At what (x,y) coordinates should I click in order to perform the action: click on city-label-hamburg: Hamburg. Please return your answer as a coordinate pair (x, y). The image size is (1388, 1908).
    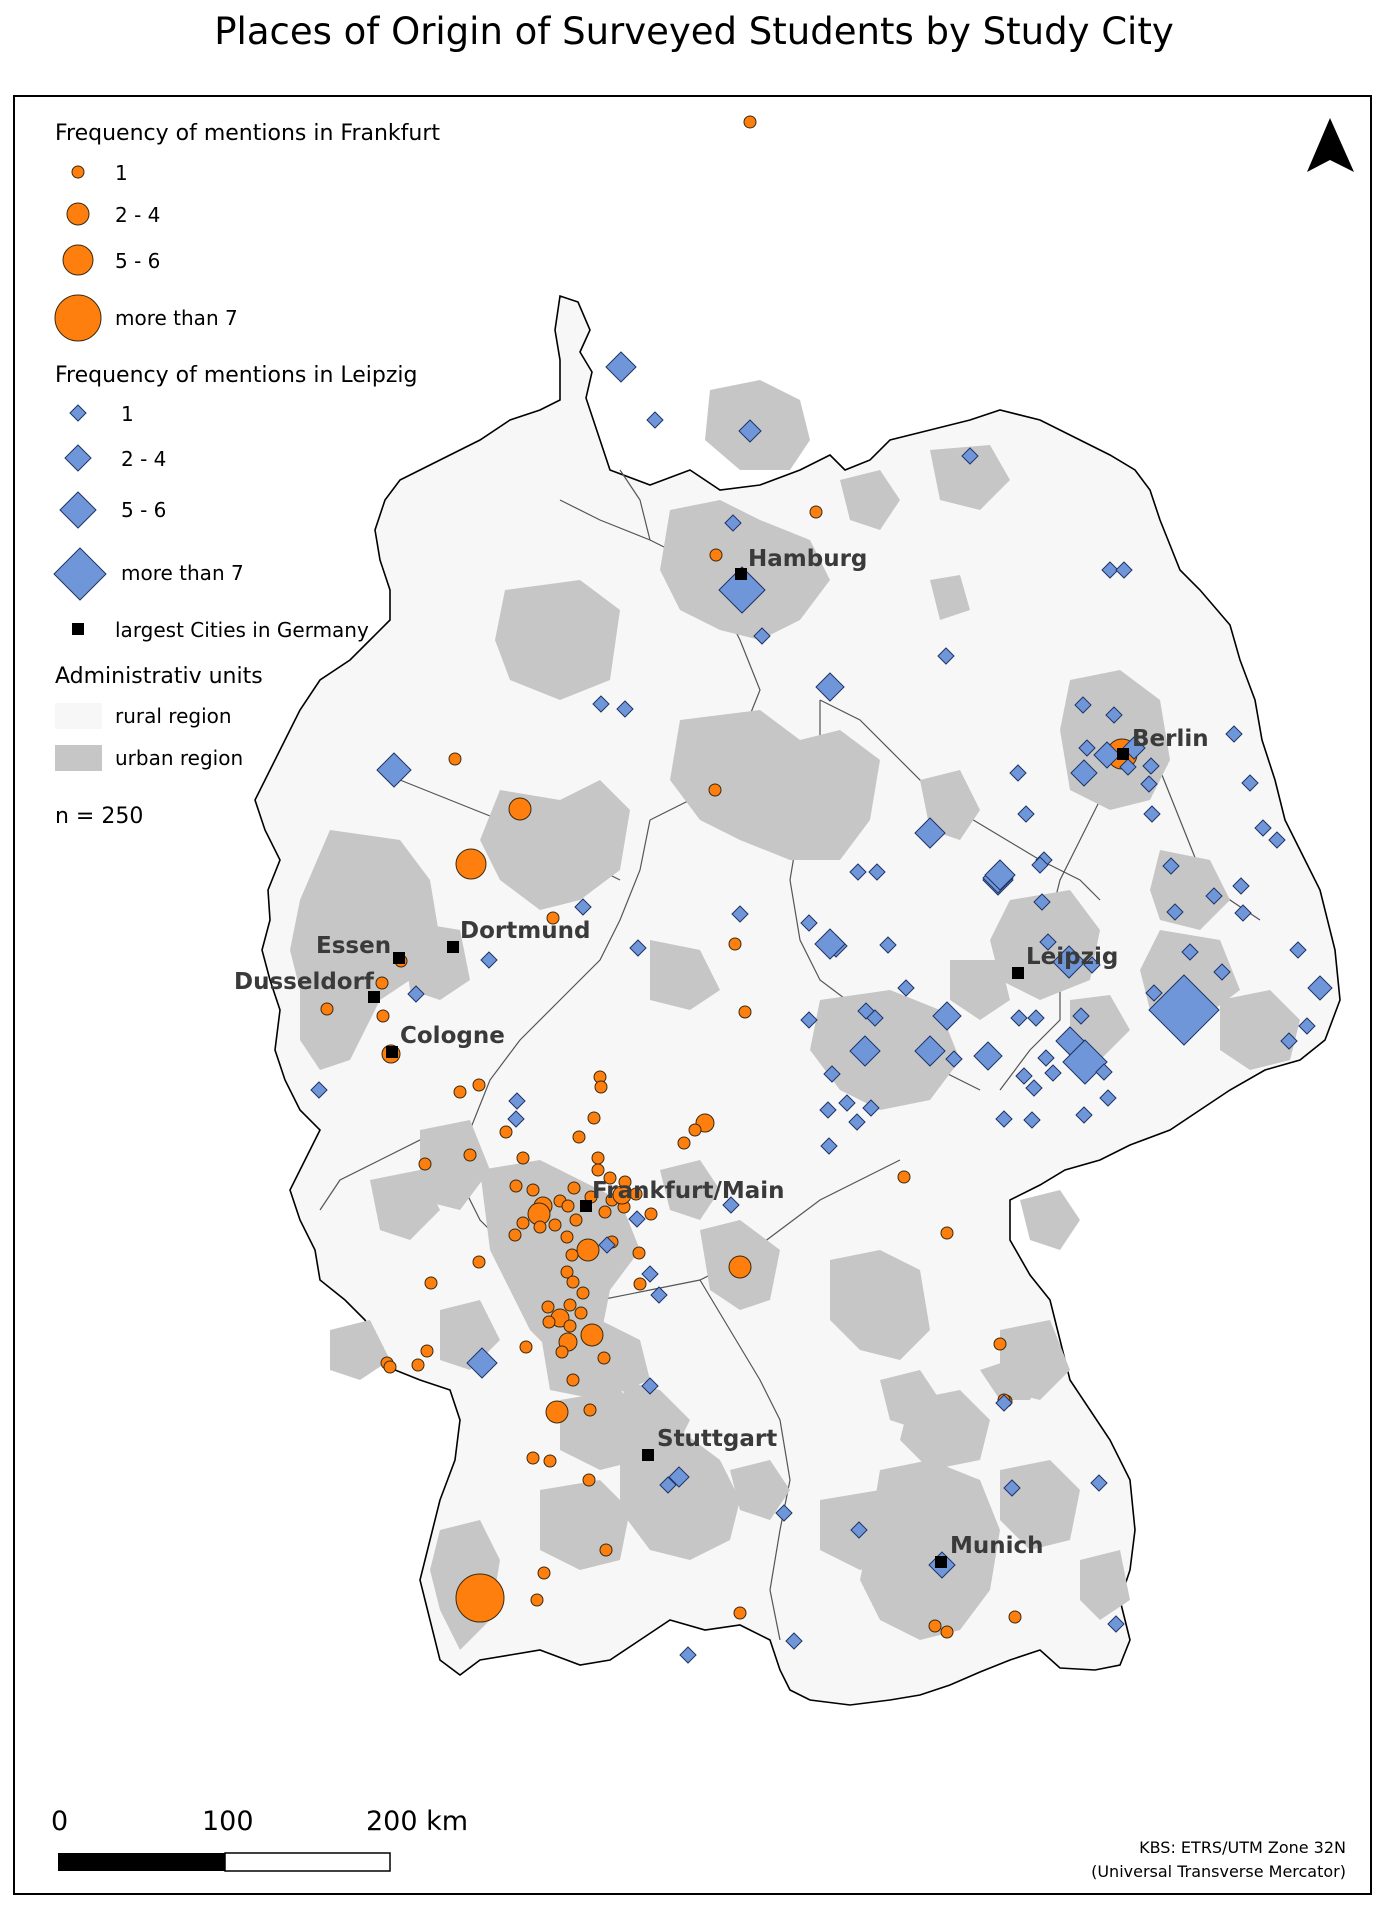
    Looking at the image, I should click on (808, 559).